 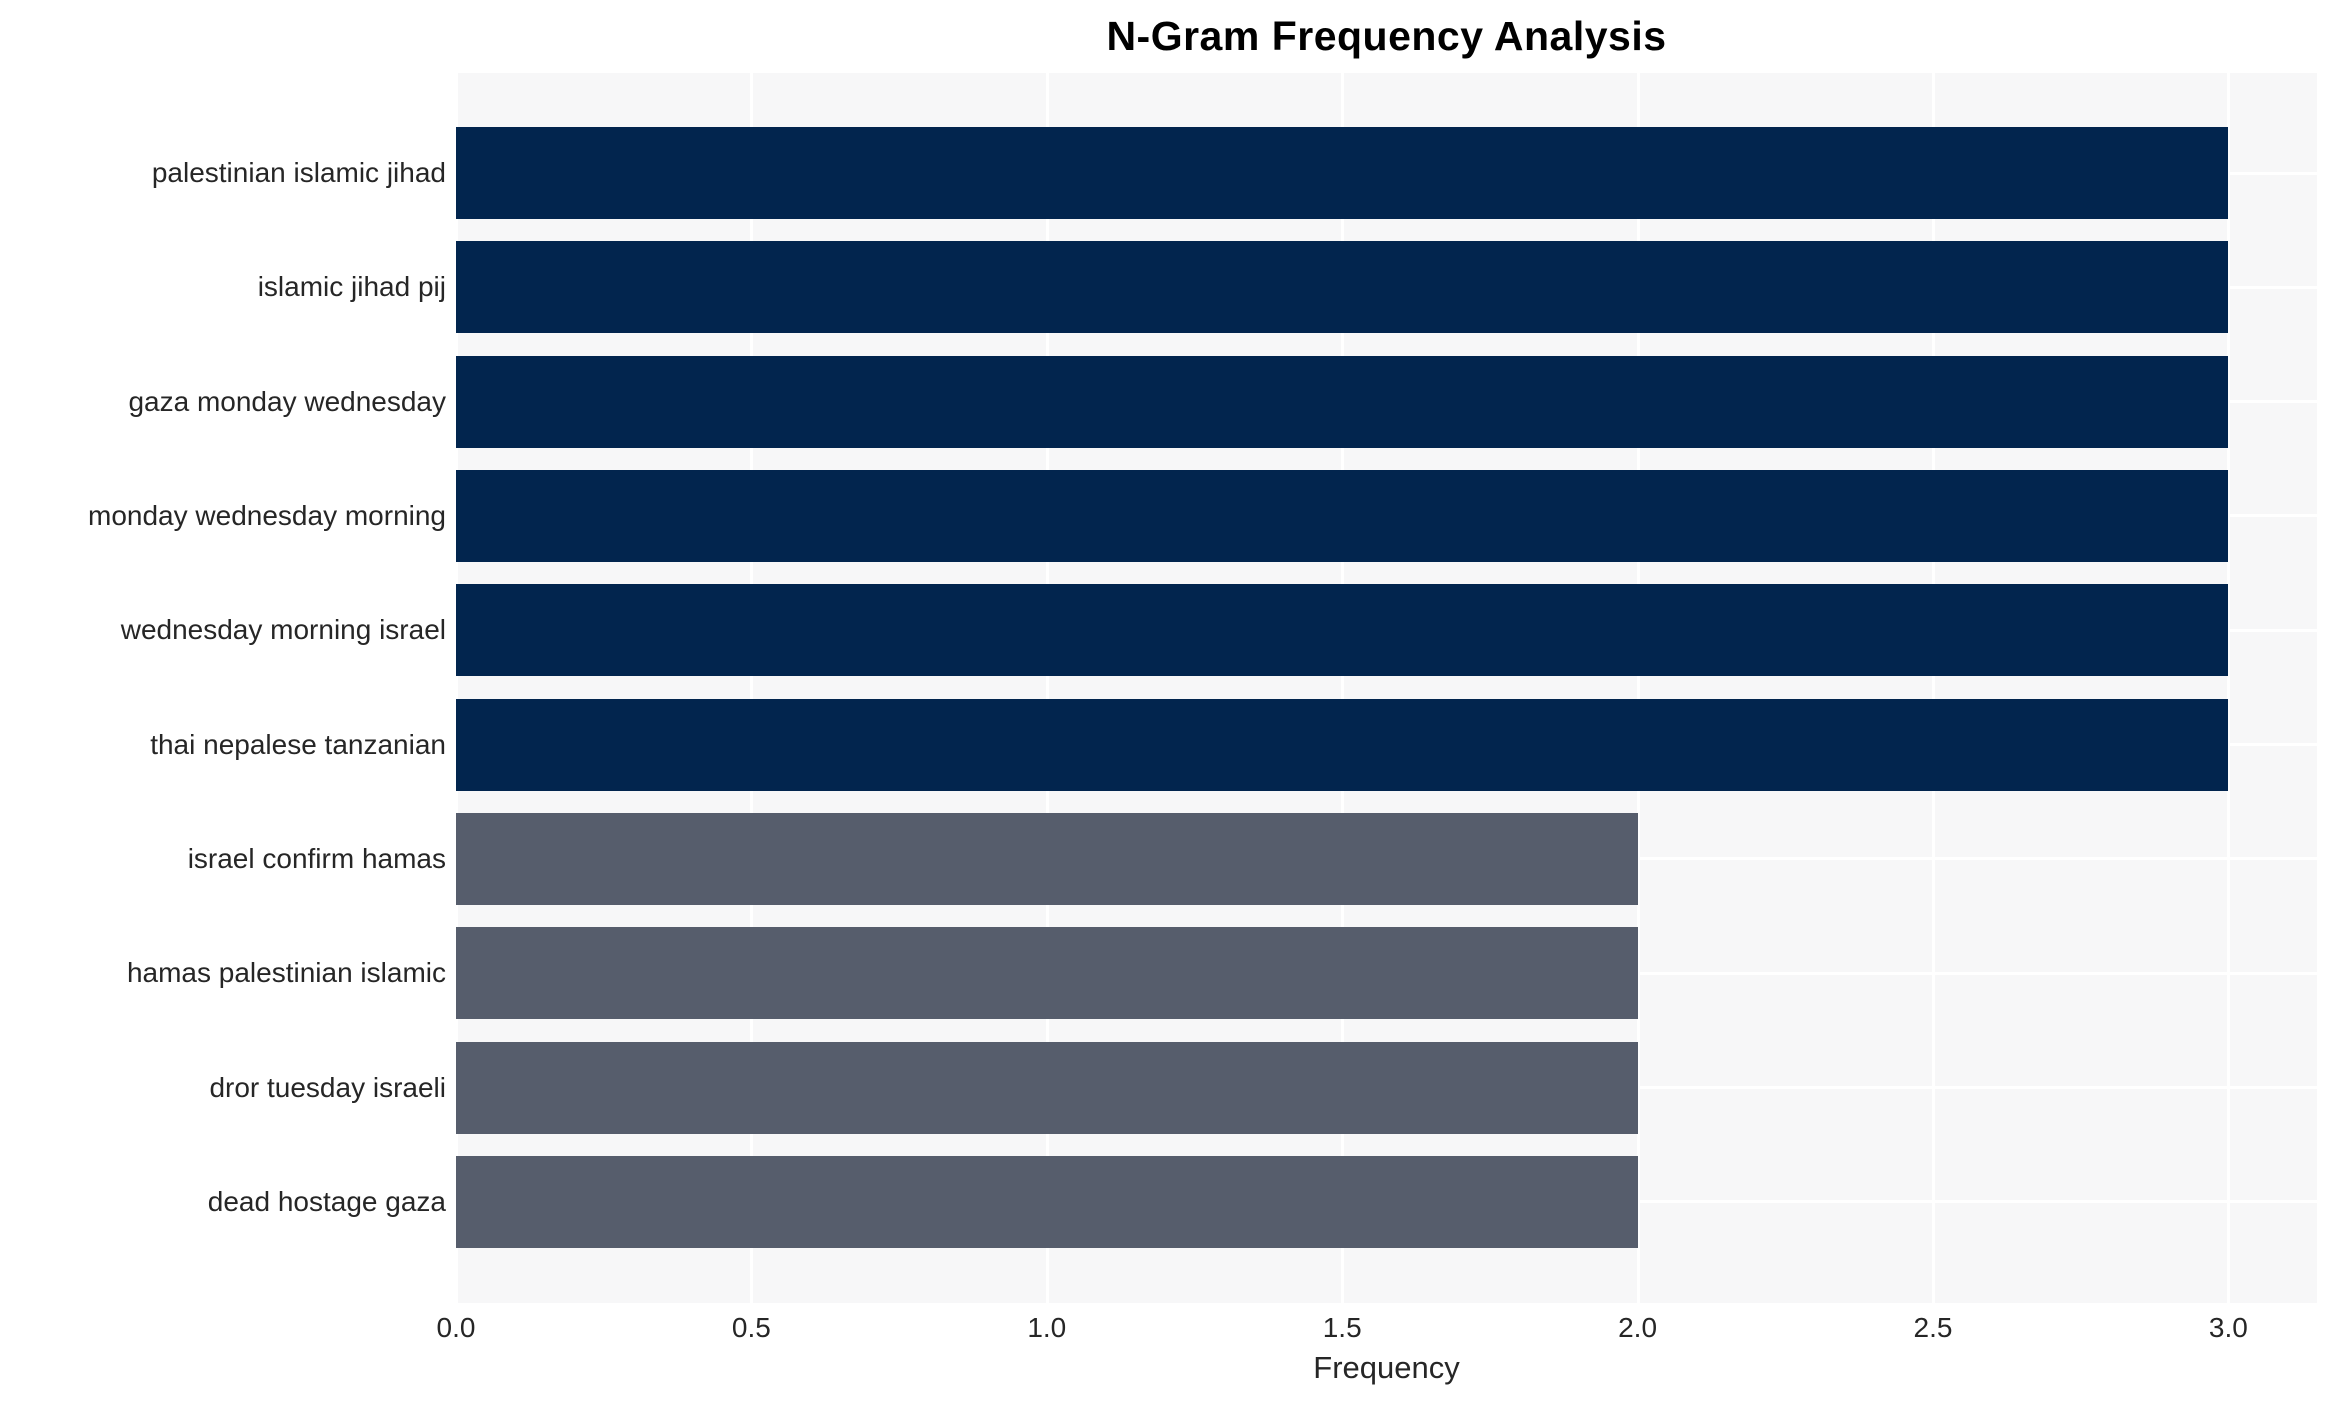 What do you see at coordinates (283, 630) in the screenshot?
I see `y-tick-label: wednesday morning israel` at bounding box center [283, 630].